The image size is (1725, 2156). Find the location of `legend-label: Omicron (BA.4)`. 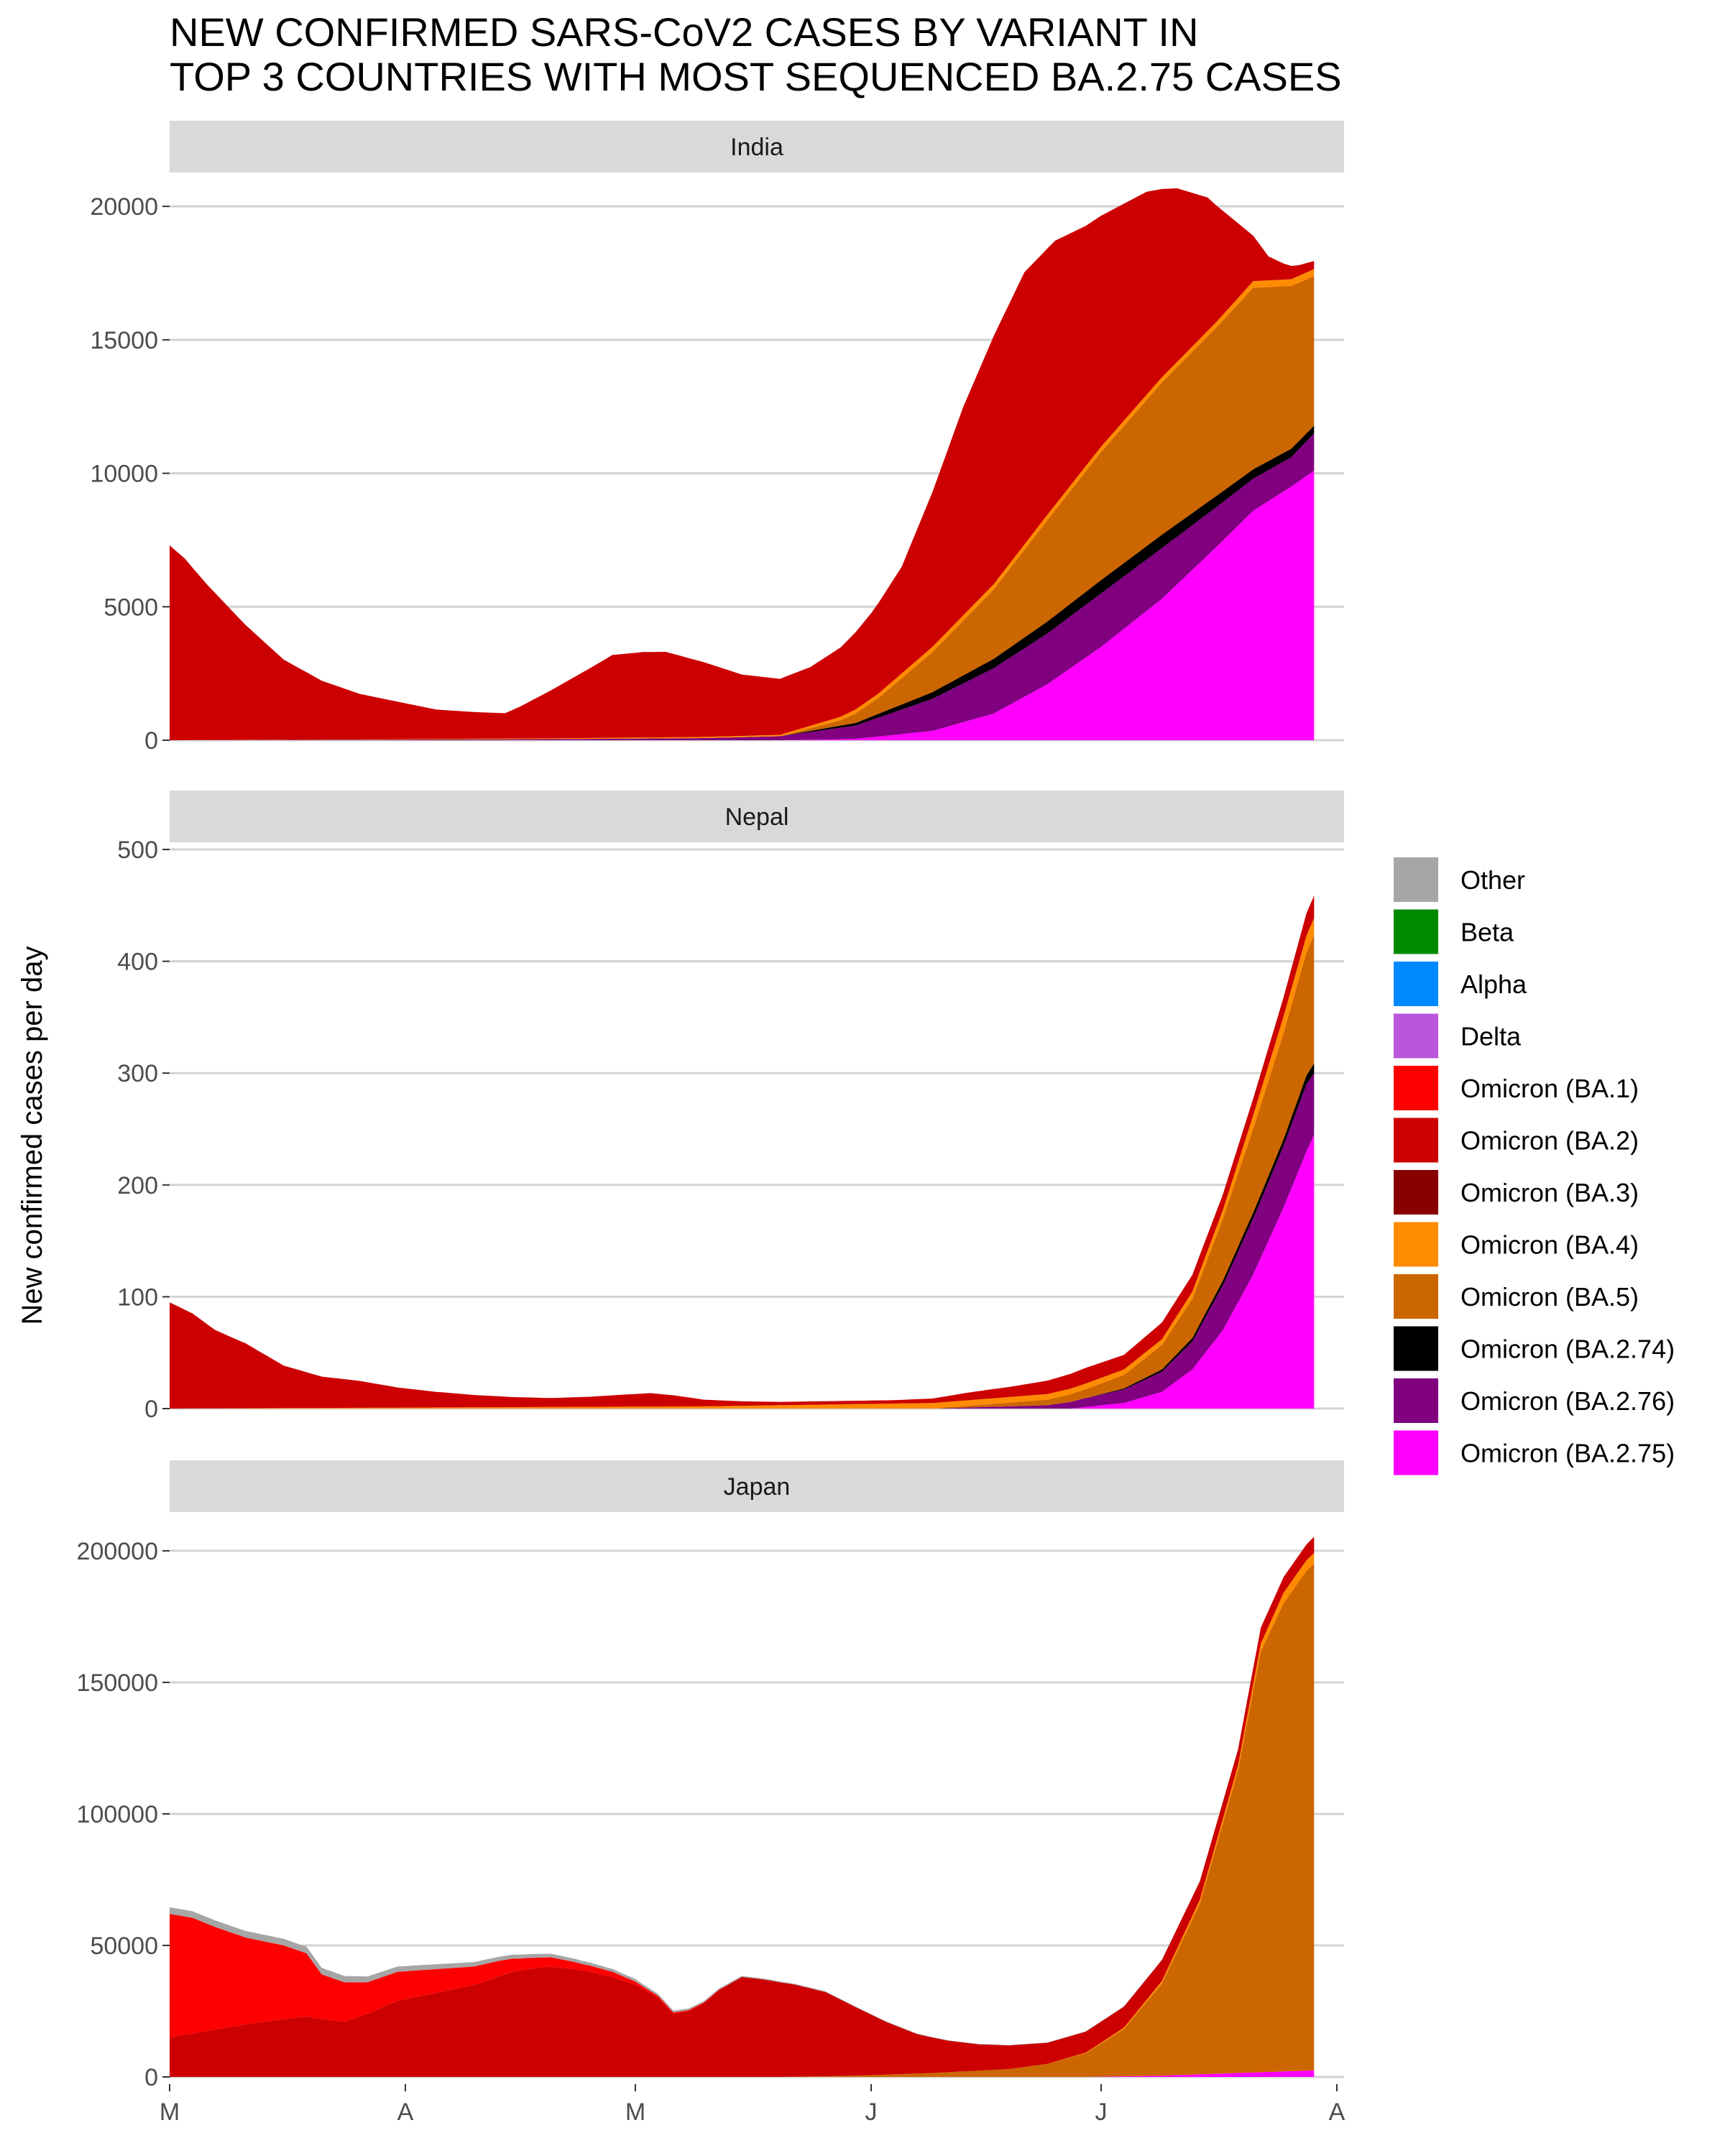

legend-label: Omicron (BA.4) is located at coordinates (1549, 1245).